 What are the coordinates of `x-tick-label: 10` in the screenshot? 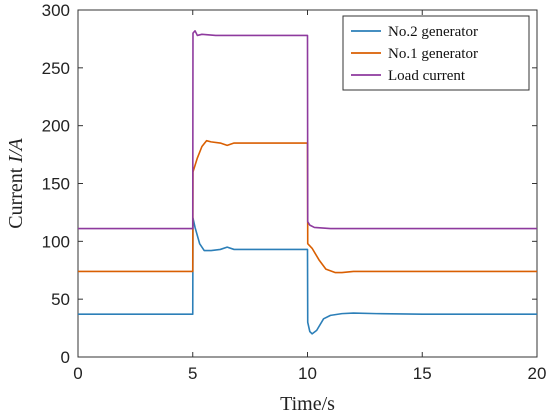 It's located at (307, 373).